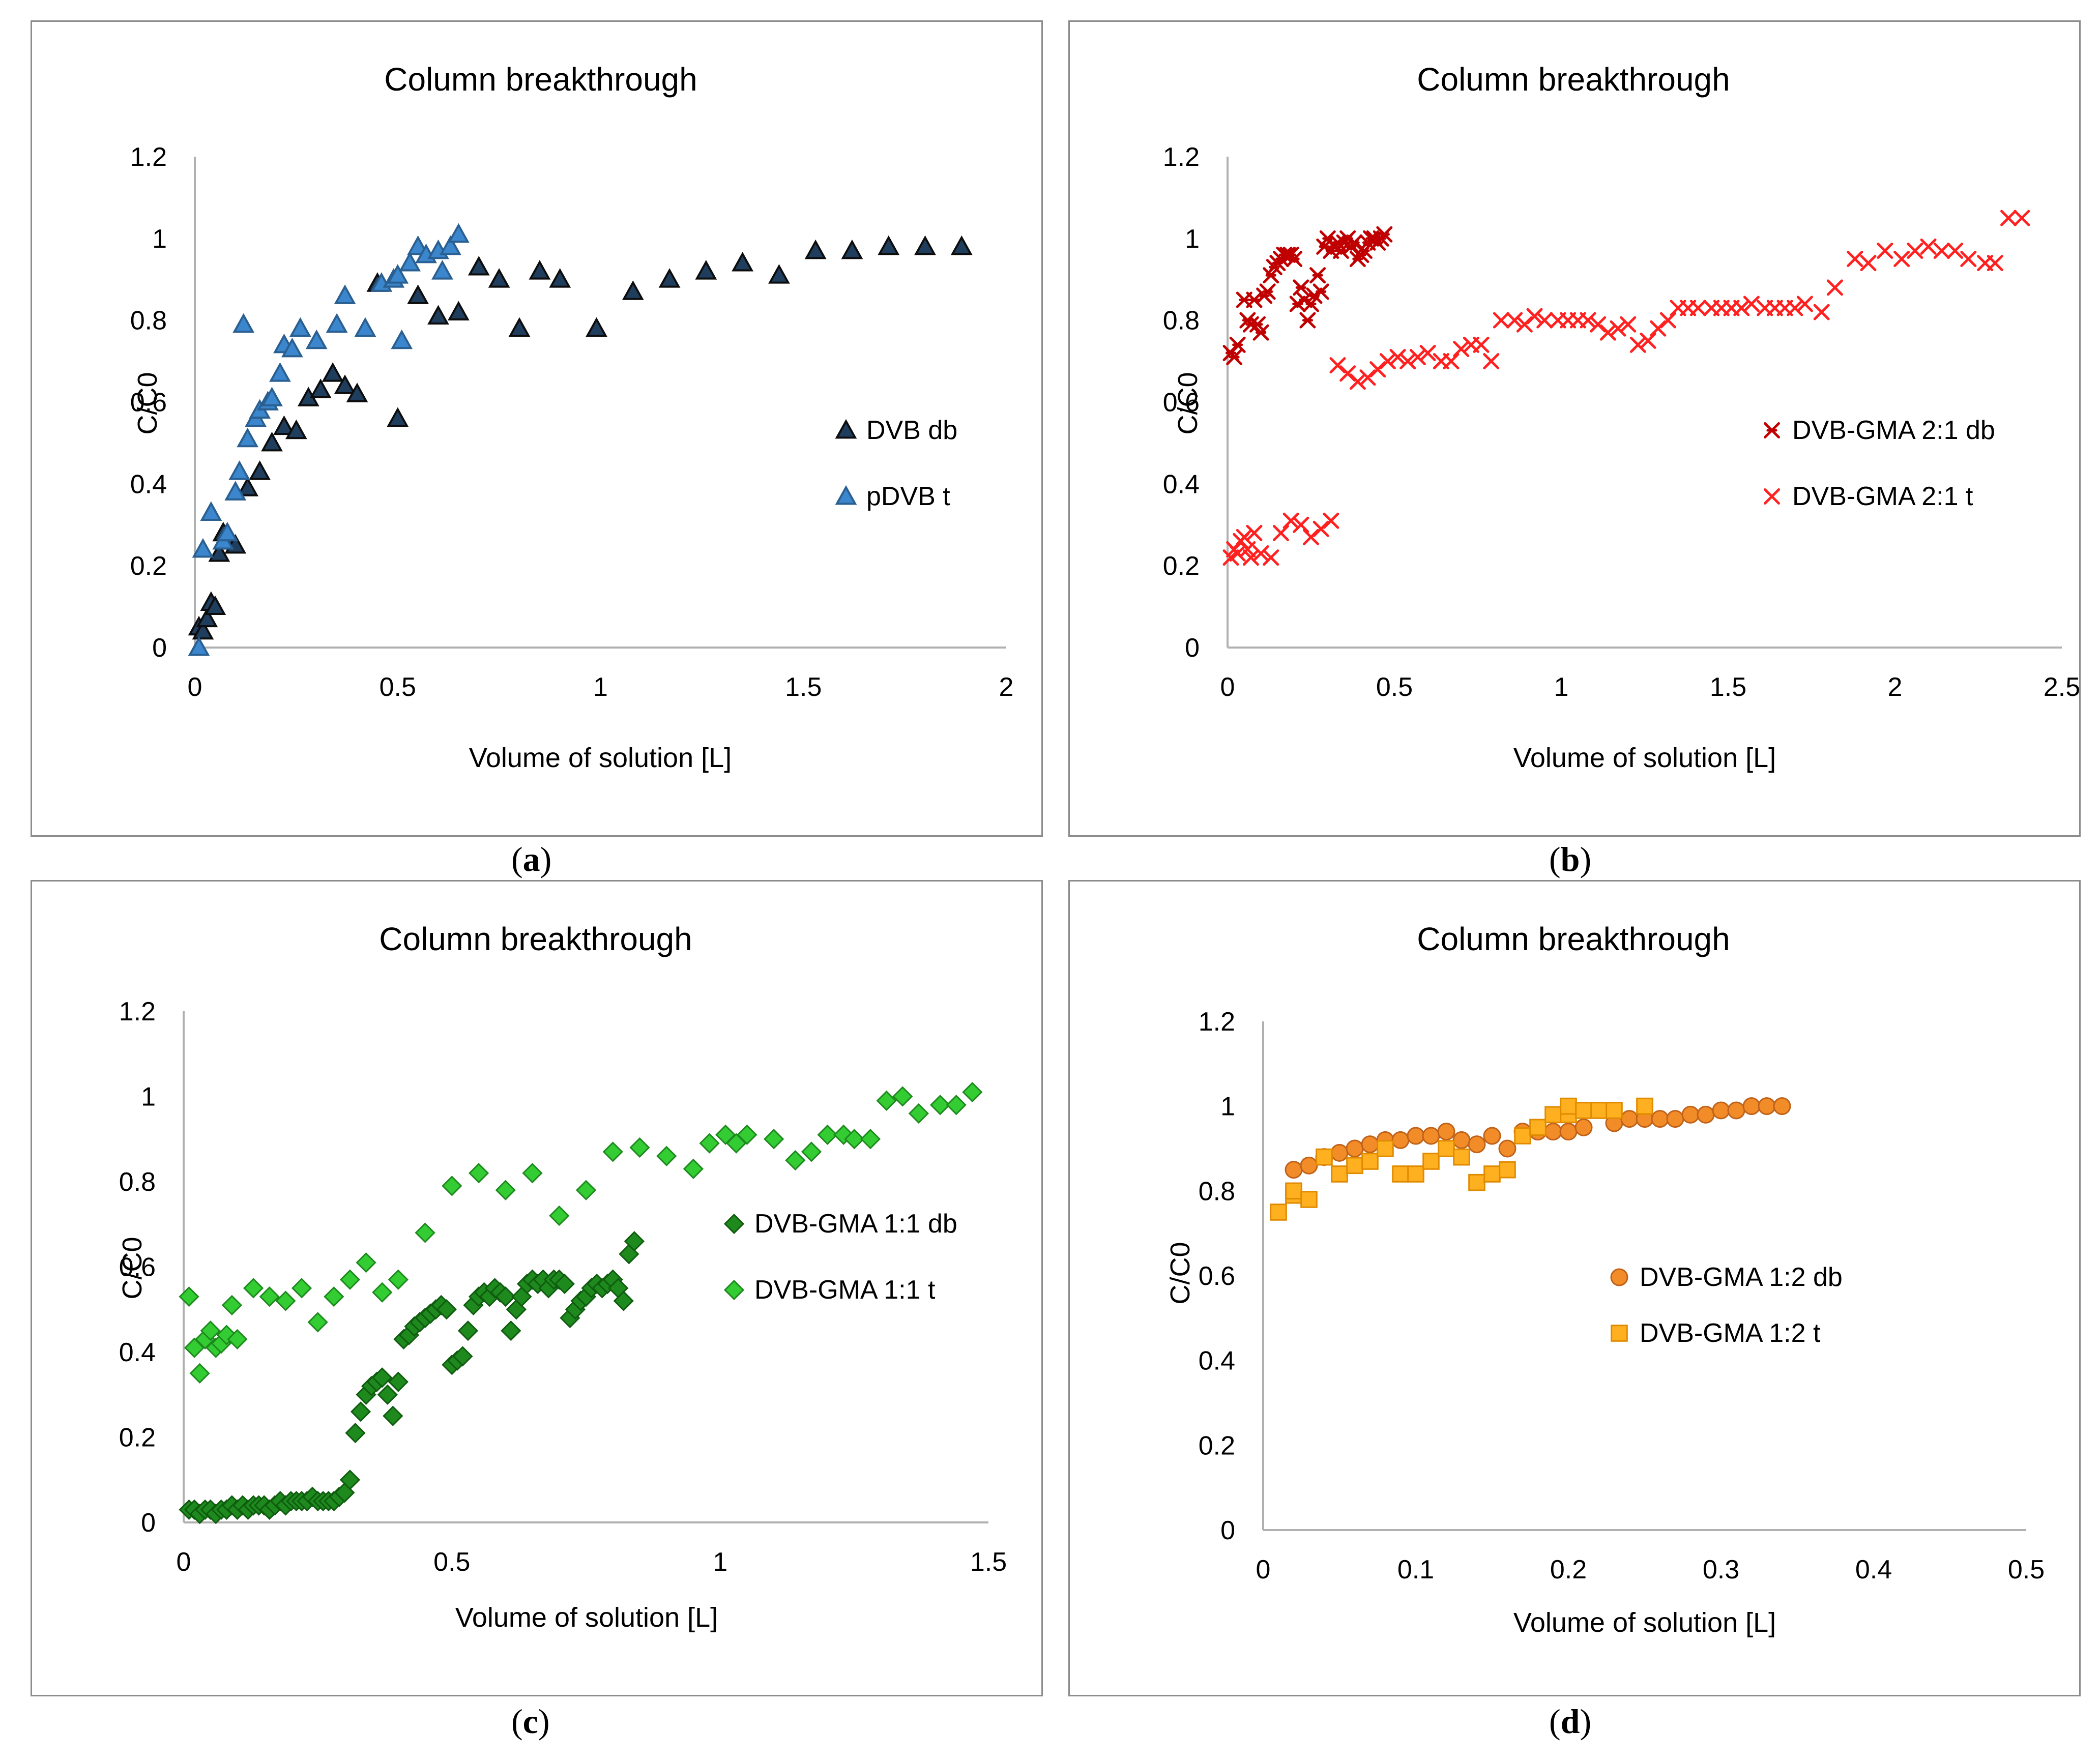 The width and height of the screenshot is (2100, 1761). What do you see at coordinates (2026, 1569) in the screenshot?
I see `x-tick-label: 0.5` at bounding box center [2026, 1569].